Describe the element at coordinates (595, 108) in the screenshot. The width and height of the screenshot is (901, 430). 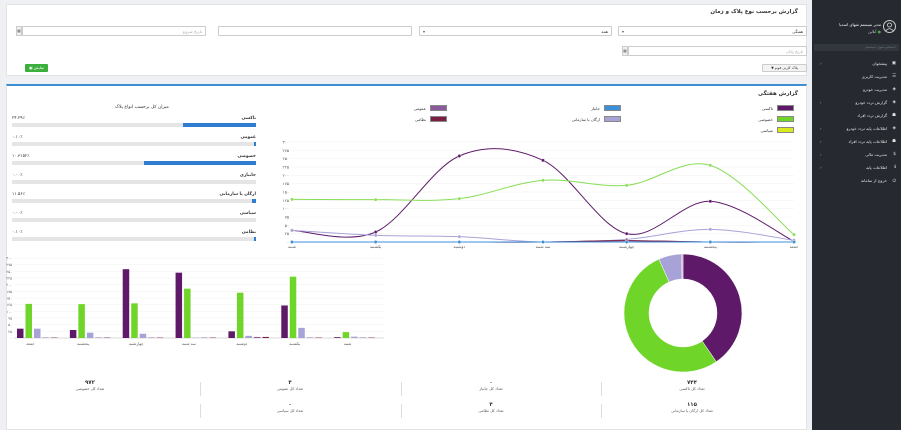
I see `legend-label: جانباز` at that location.